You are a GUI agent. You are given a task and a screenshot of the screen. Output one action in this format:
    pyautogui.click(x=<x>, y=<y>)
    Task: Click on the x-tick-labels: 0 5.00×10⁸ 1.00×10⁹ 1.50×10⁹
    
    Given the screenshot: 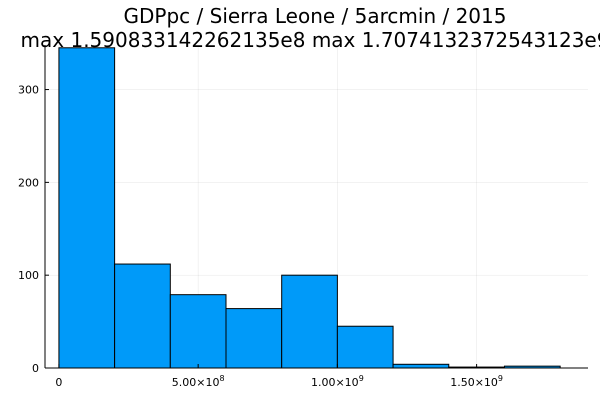 What is the action you would take?
    pyautogui.click(x=279, y=381)
    